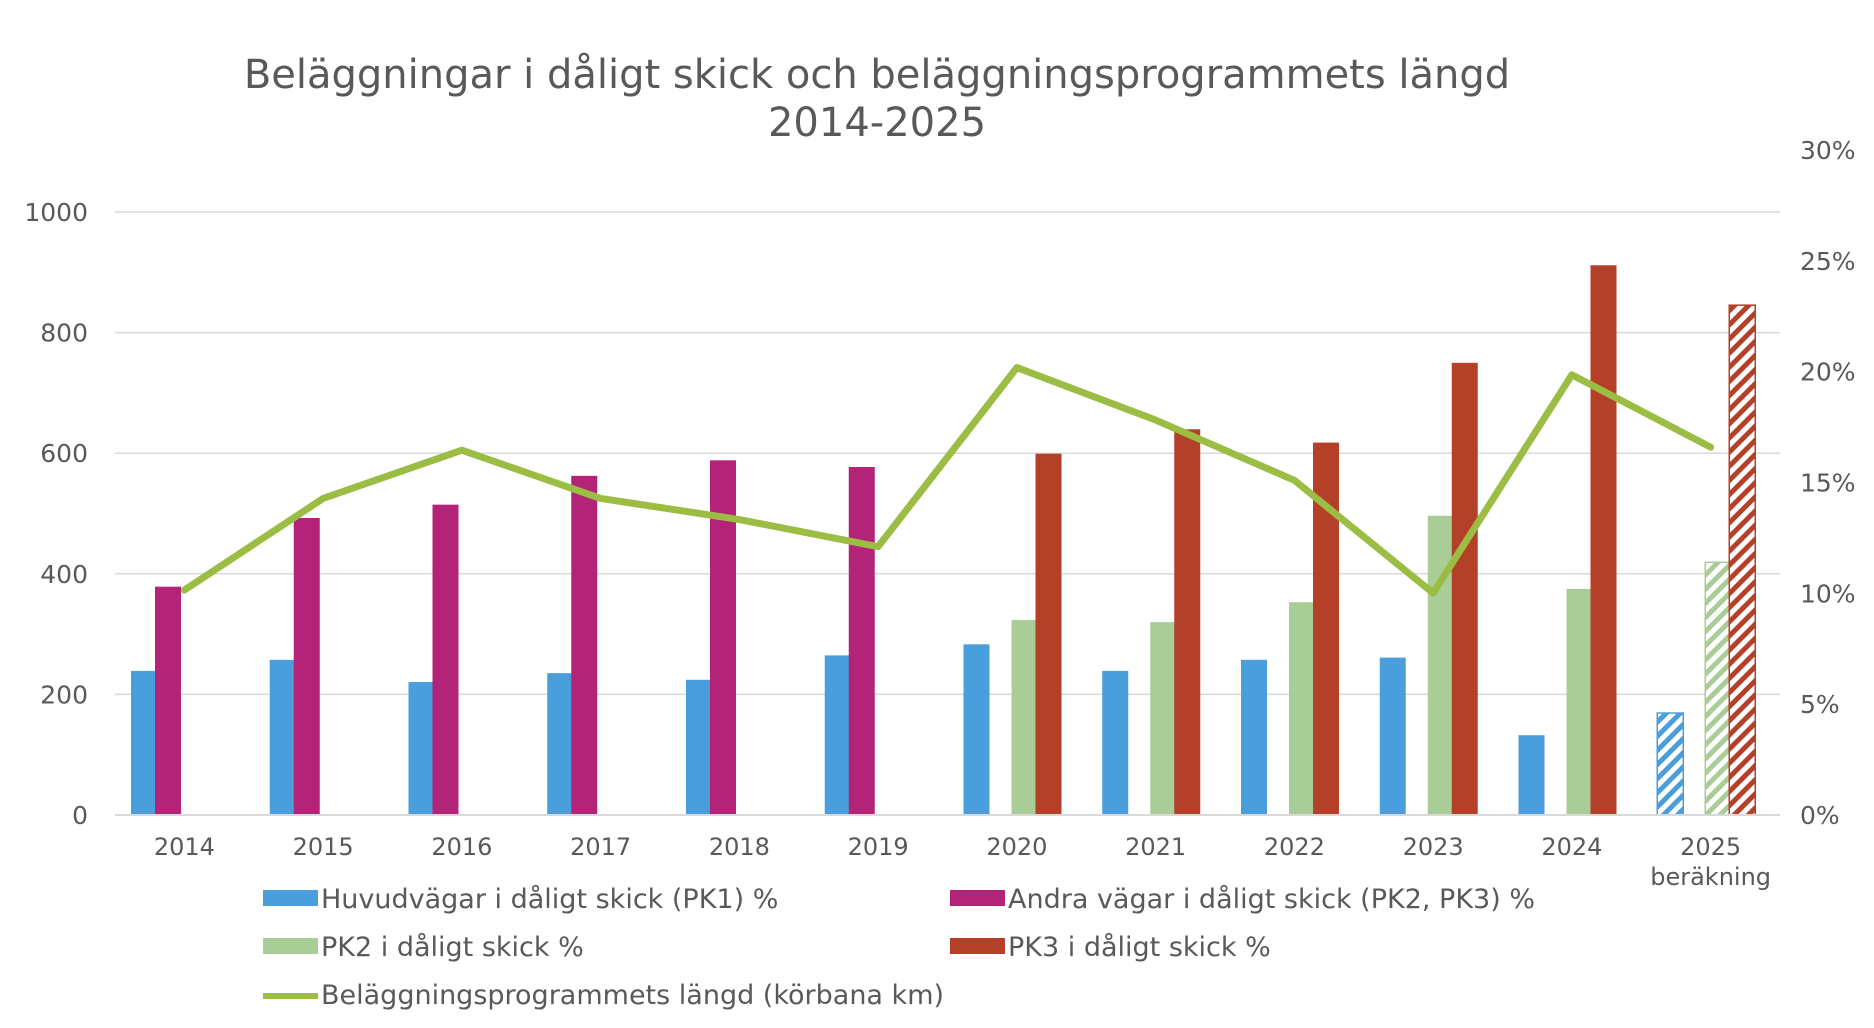 The width and height of the screenshot is (1874, 1028). I want to click on bar-pk1-2024, so click(1531, 775).